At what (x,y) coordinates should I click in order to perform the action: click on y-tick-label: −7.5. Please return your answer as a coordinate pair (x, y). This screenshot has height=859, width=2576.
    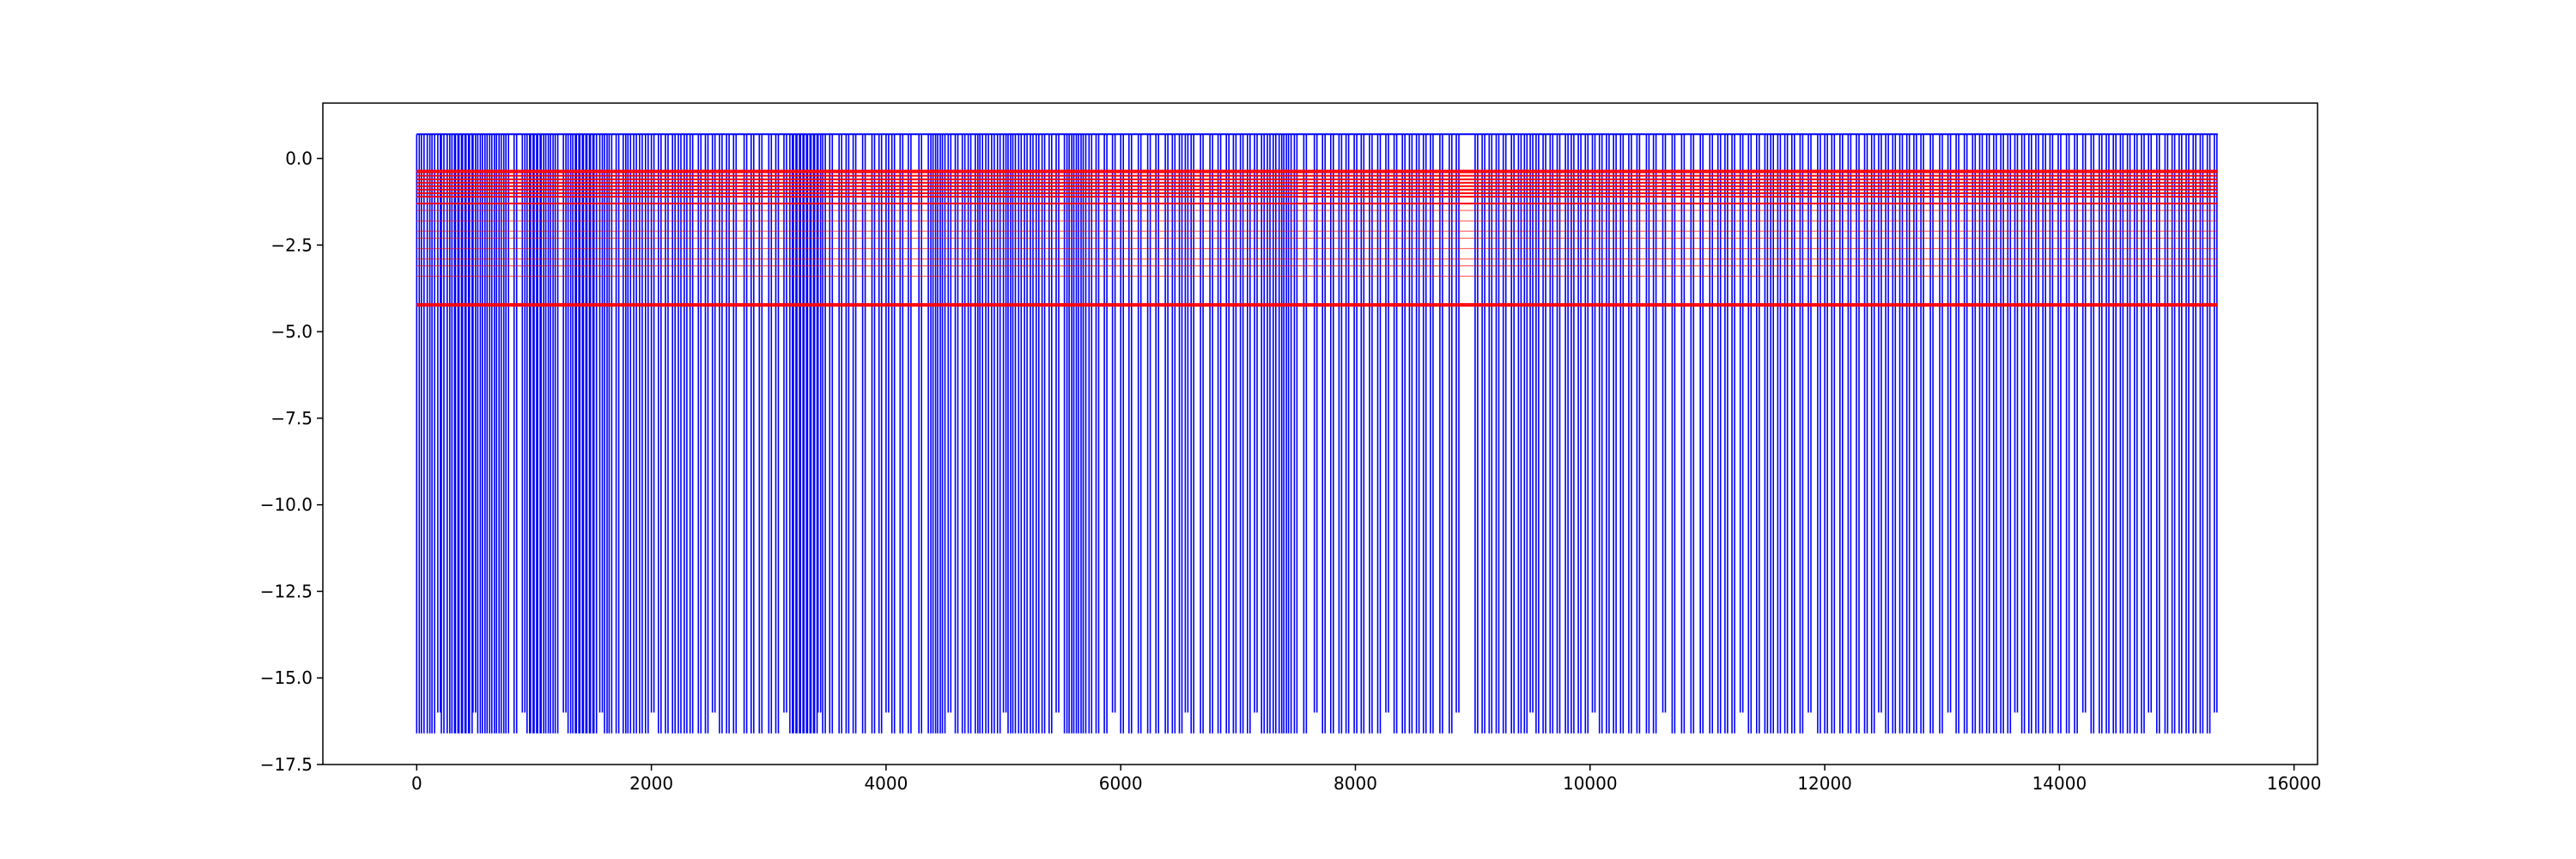
    Looking at the image, I should click on (291, 418).